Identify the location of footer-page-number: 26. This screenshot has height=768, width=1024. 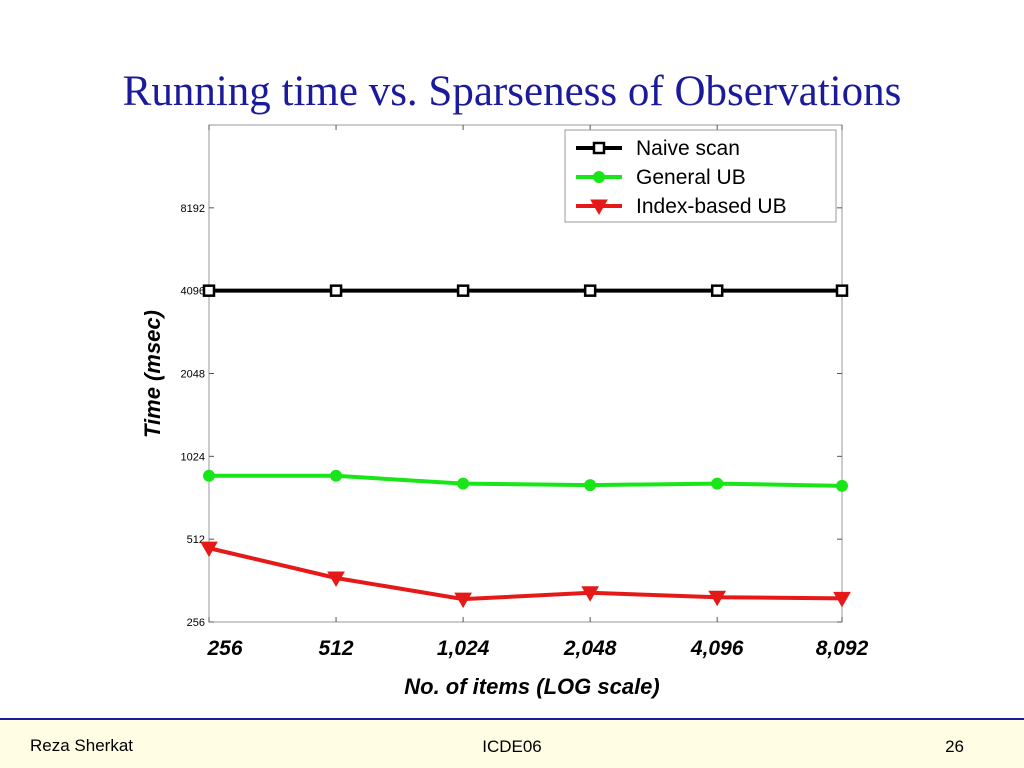
(954, 746).